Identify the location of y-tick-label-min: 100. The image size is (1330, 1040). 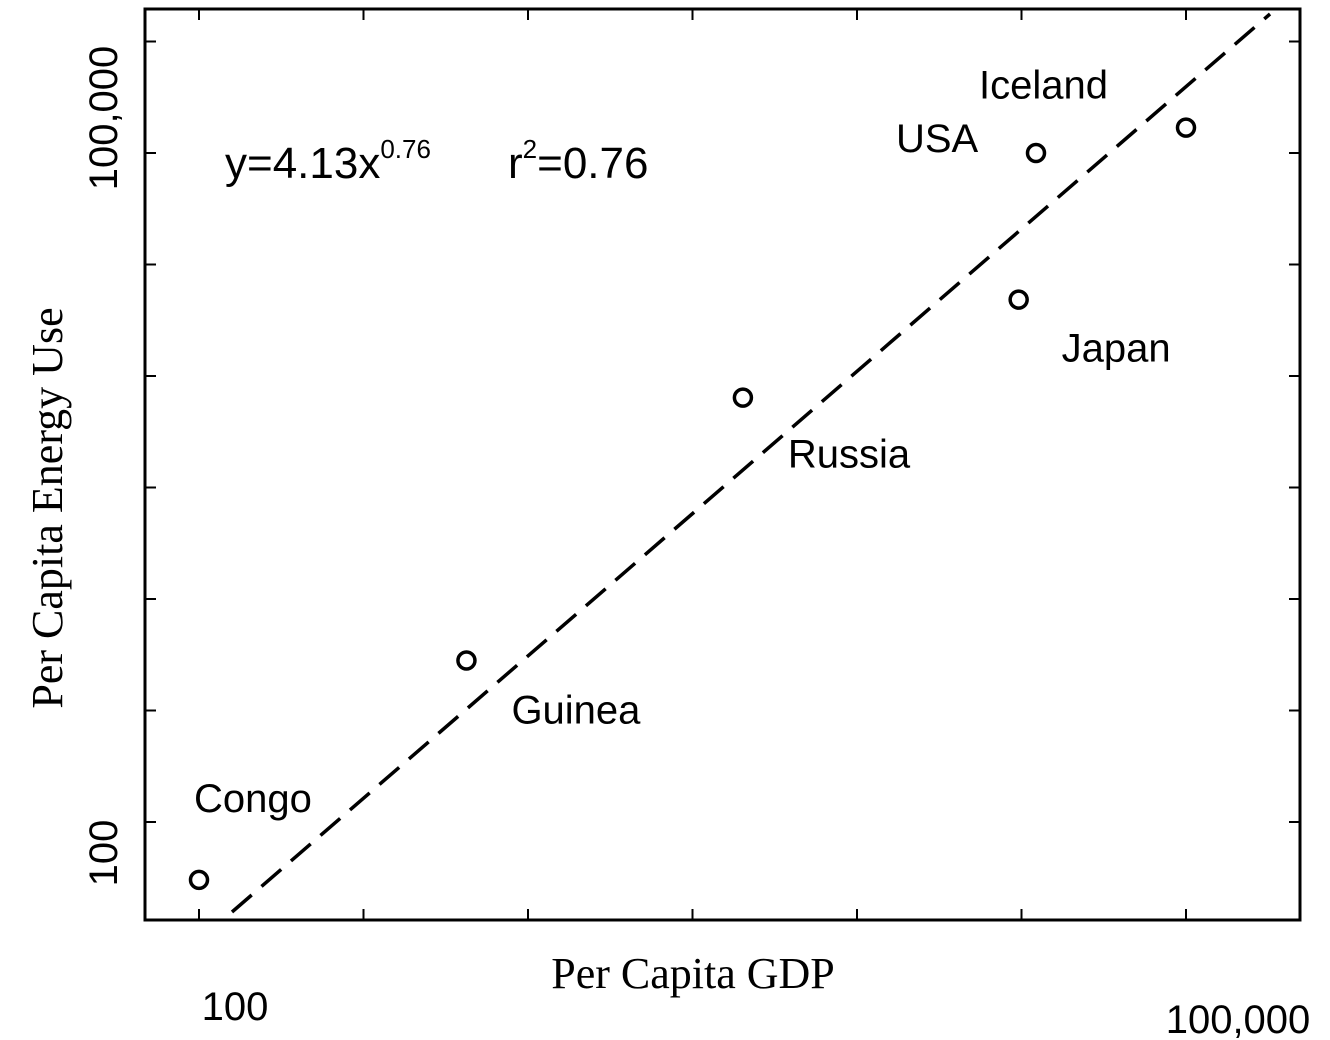
(104, 853).